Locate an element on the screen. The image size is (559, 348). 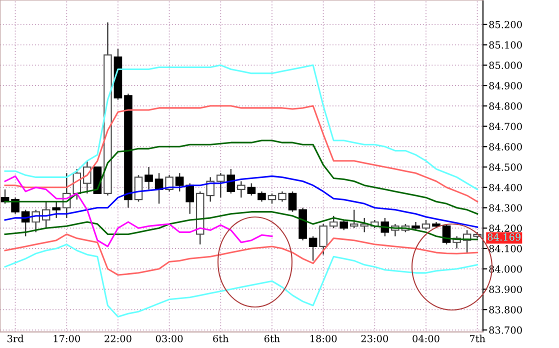
x-tick-label: 22:00 is located at coordinates (118, 338).